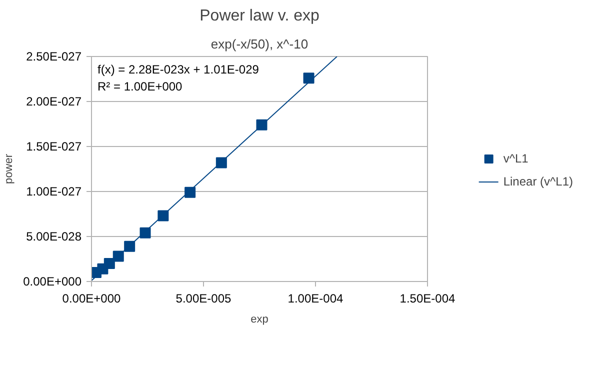 The height and width of the screenshot is (382, 601). Describe the element at coordinates (316, 299) in the screenshot. I see `x-tick-label: 1.00E-004` at that location.